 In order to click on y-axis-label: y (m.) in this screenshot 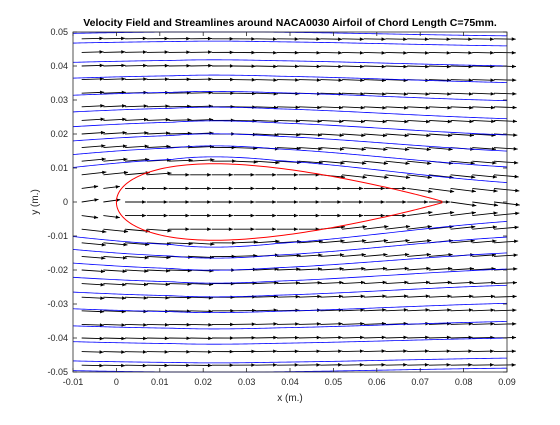, I will do `click(35, 202)`.